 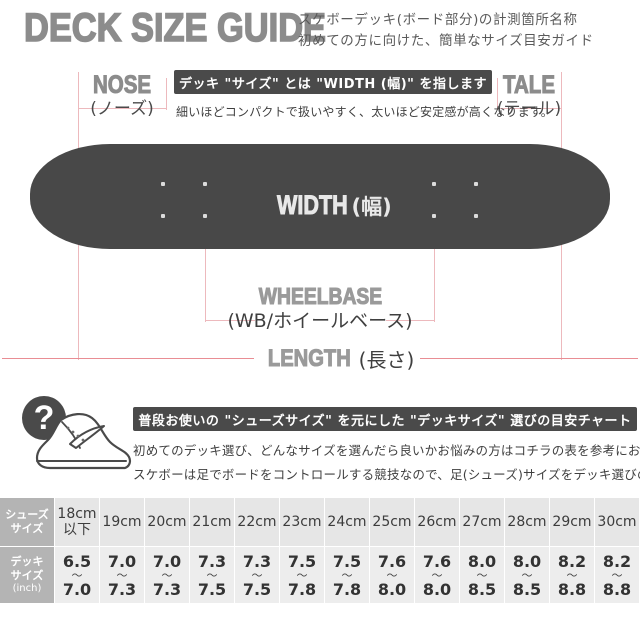 I want to click on shoe-size-value: 27cm, so click(x=482, y=522).